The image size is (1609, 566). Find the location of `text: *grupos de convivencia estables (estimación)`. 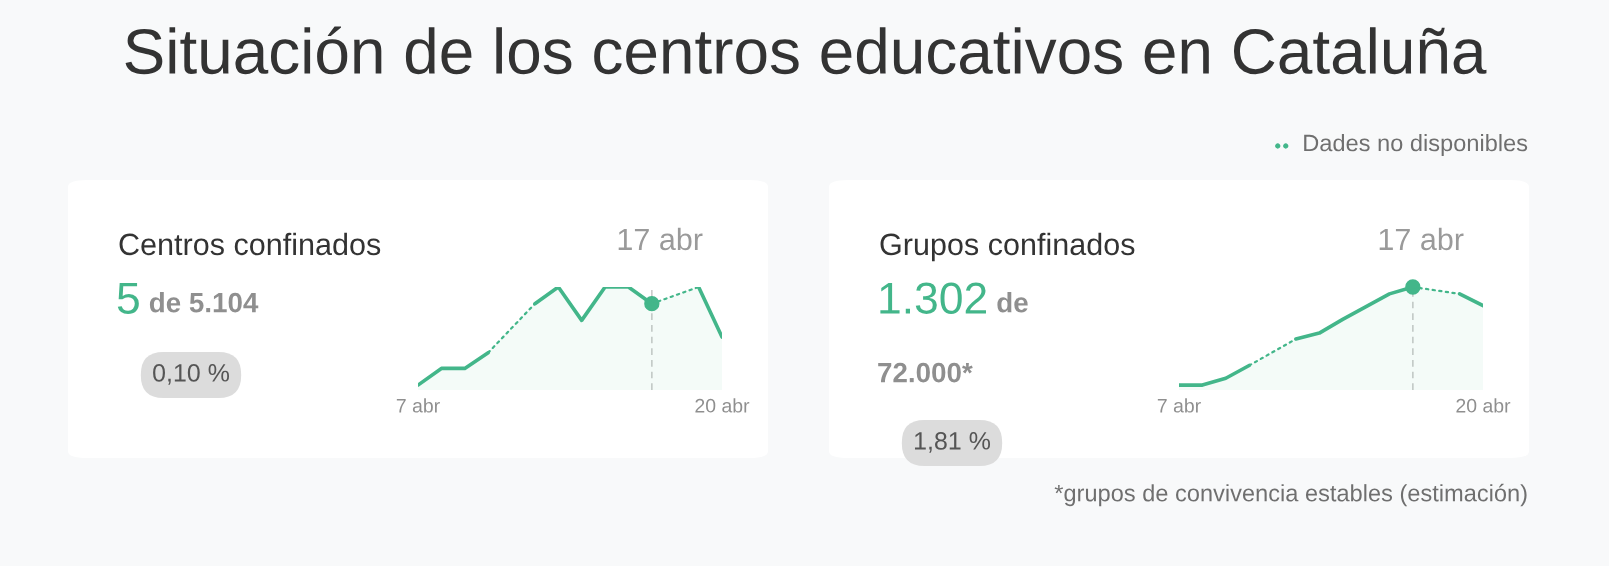

text: *grupos de convivencia estables (estimación) is located at coordinates (1290, 495).